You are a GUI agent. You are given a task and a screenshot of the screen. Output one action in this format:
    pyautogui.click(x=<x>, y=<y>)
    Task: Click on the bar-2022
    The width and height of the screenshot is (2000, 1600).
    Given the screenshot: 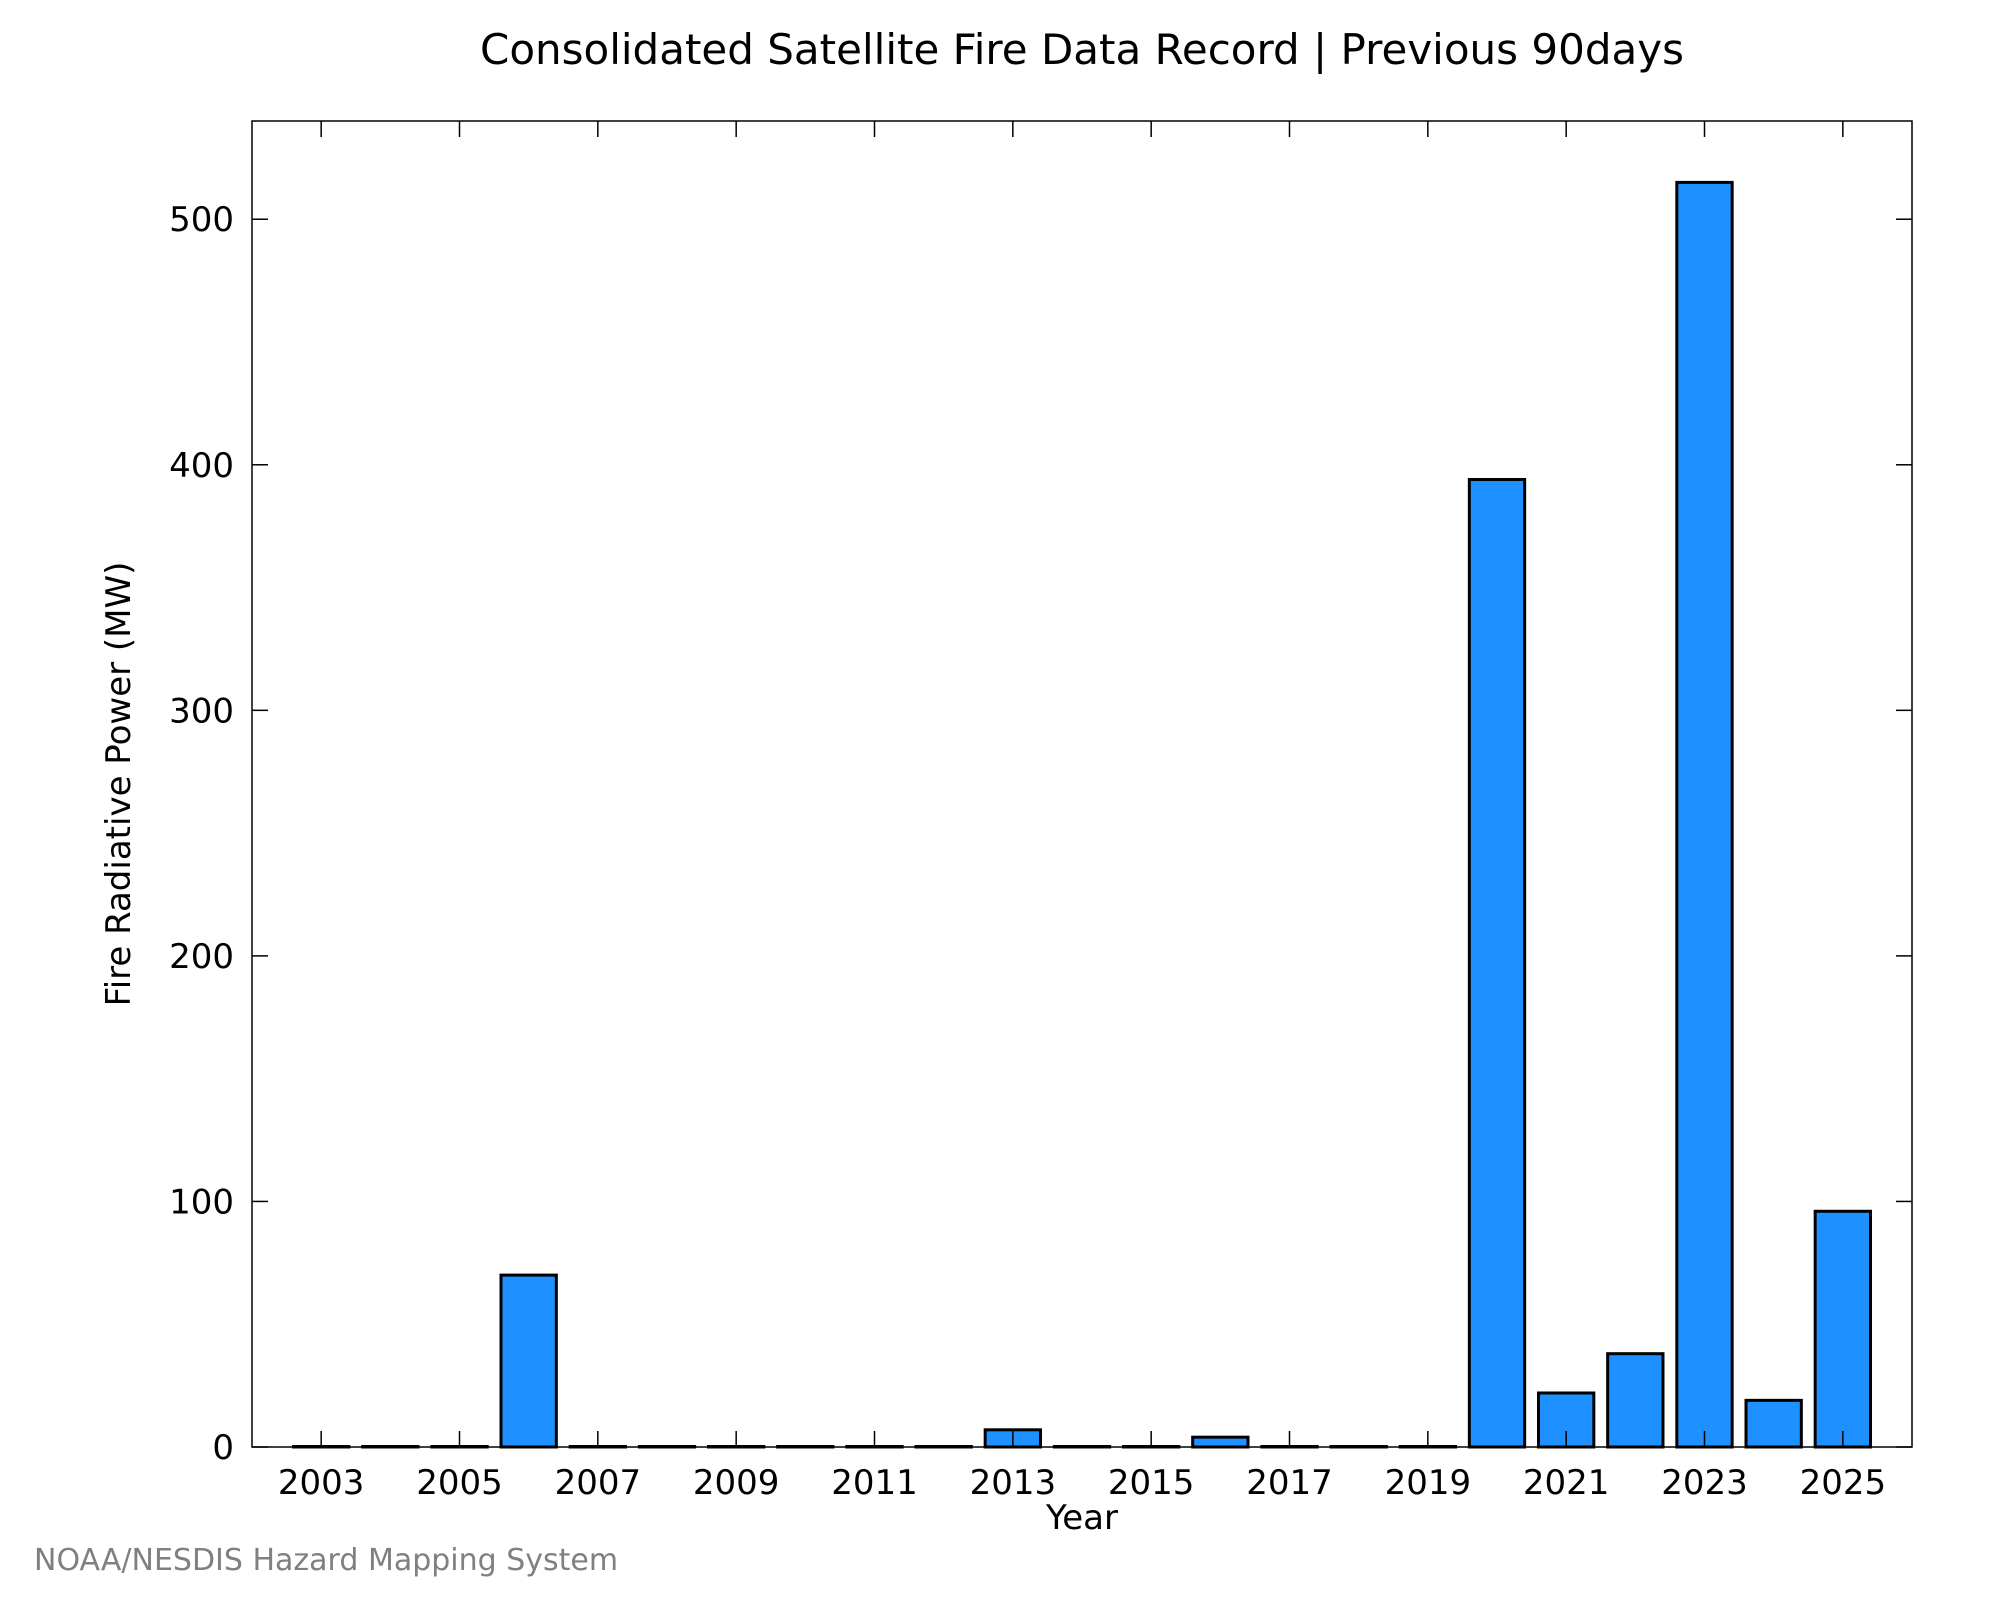 What is the action you would take?
    pyautogui.click(x=1635, y=1400)
    